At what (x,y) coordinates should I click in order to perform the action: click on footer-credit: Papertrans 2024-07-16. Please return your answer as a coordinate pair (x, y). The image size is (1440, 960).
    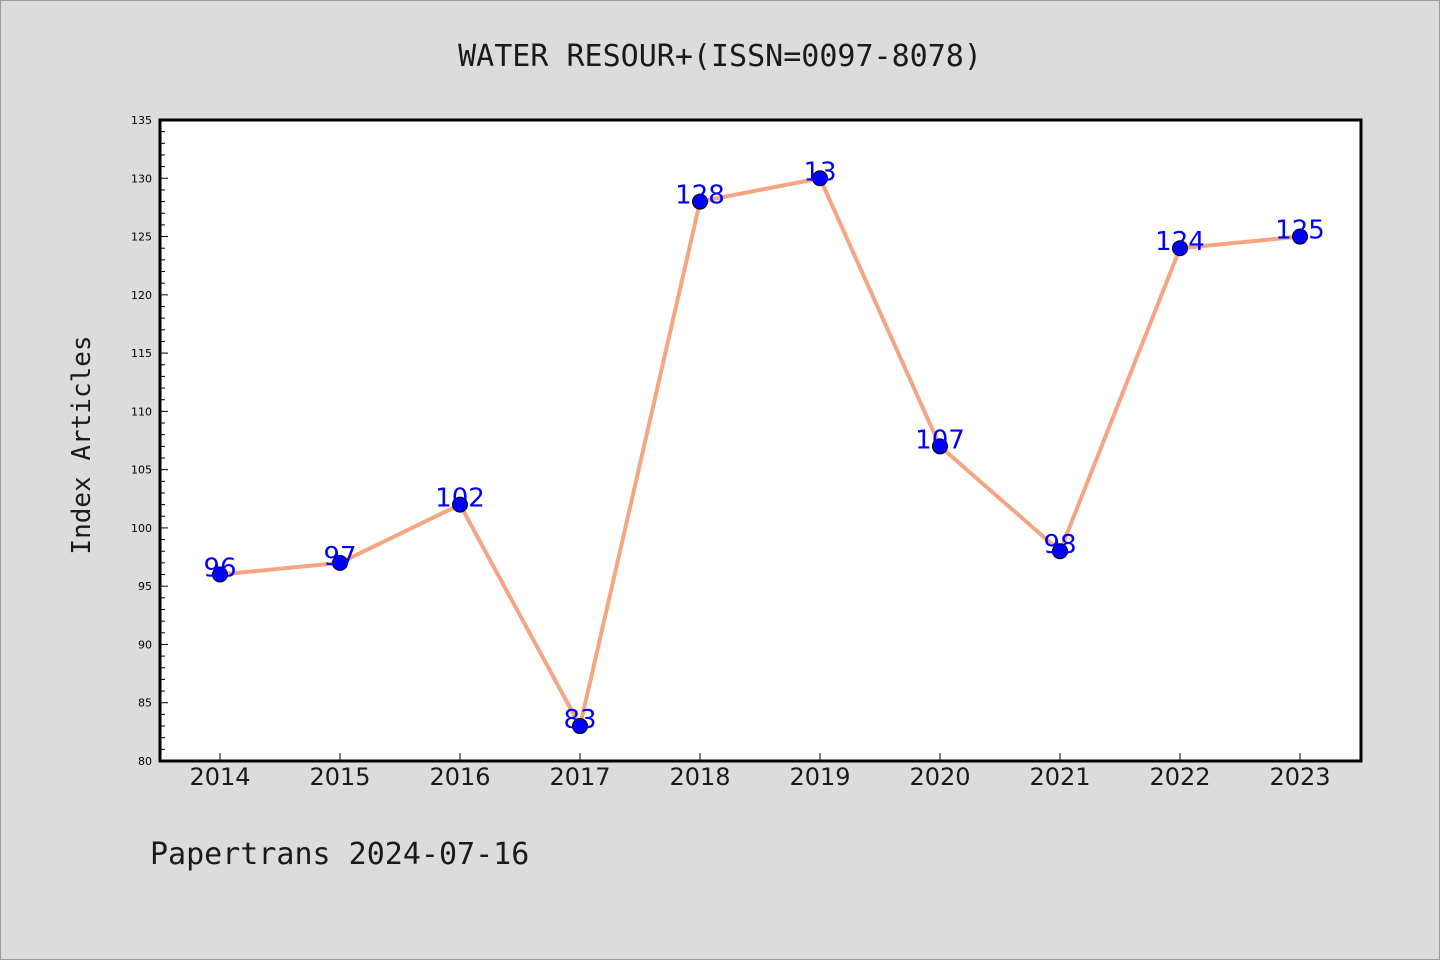
    Looking at the image, I should click on (339, 854).